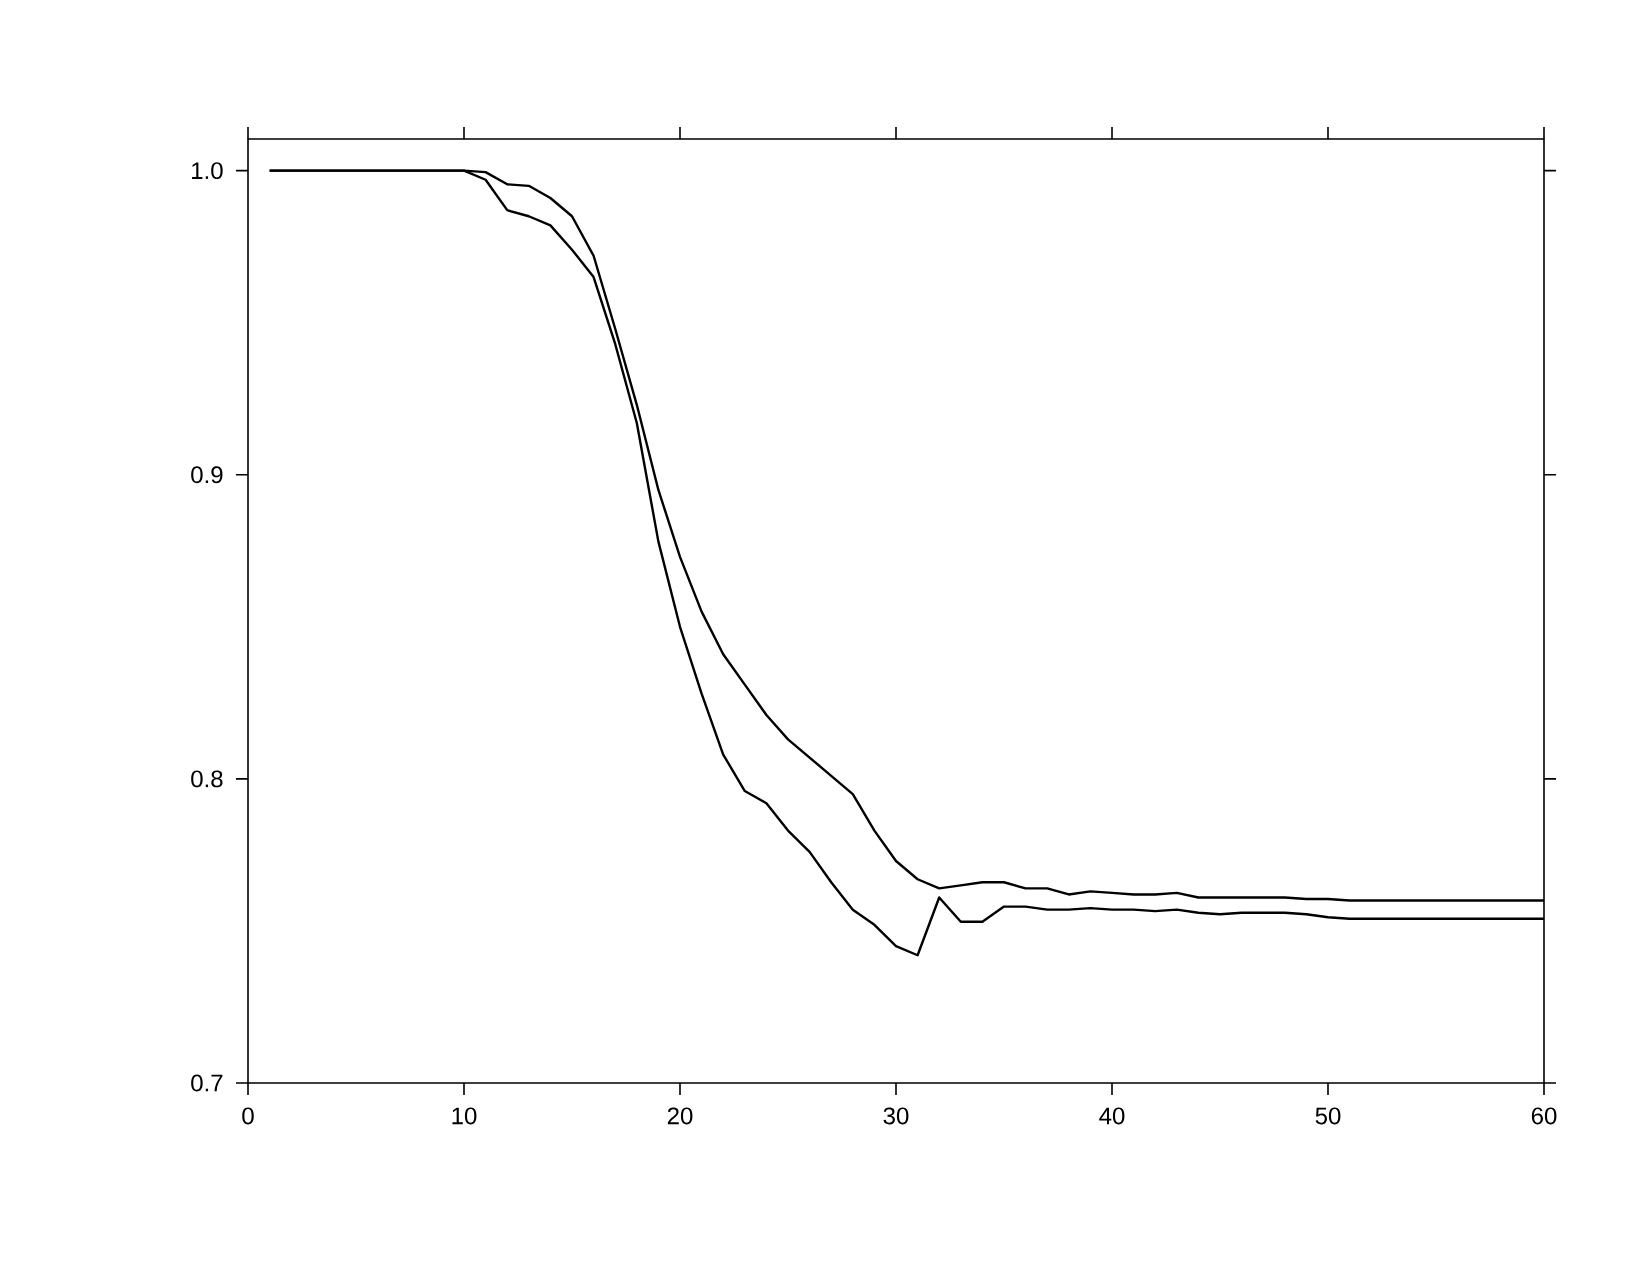 This screenshot has width=1650, height=1275. What do you see at coordinates (1328, 1116) in the screenshot?
I see `x-tick-label: 50` at bounding box center [1328, 1116].